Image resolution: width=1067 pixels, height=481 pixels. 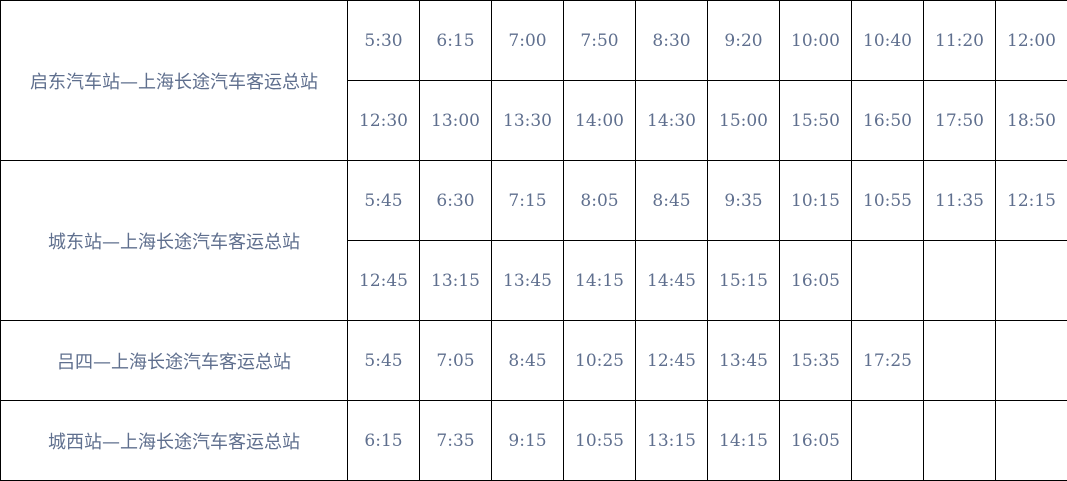 What do you see at coordinates (959, 200) in the screenshot?
I see `departure-time: 11:35` at bounding box center [959, 200].